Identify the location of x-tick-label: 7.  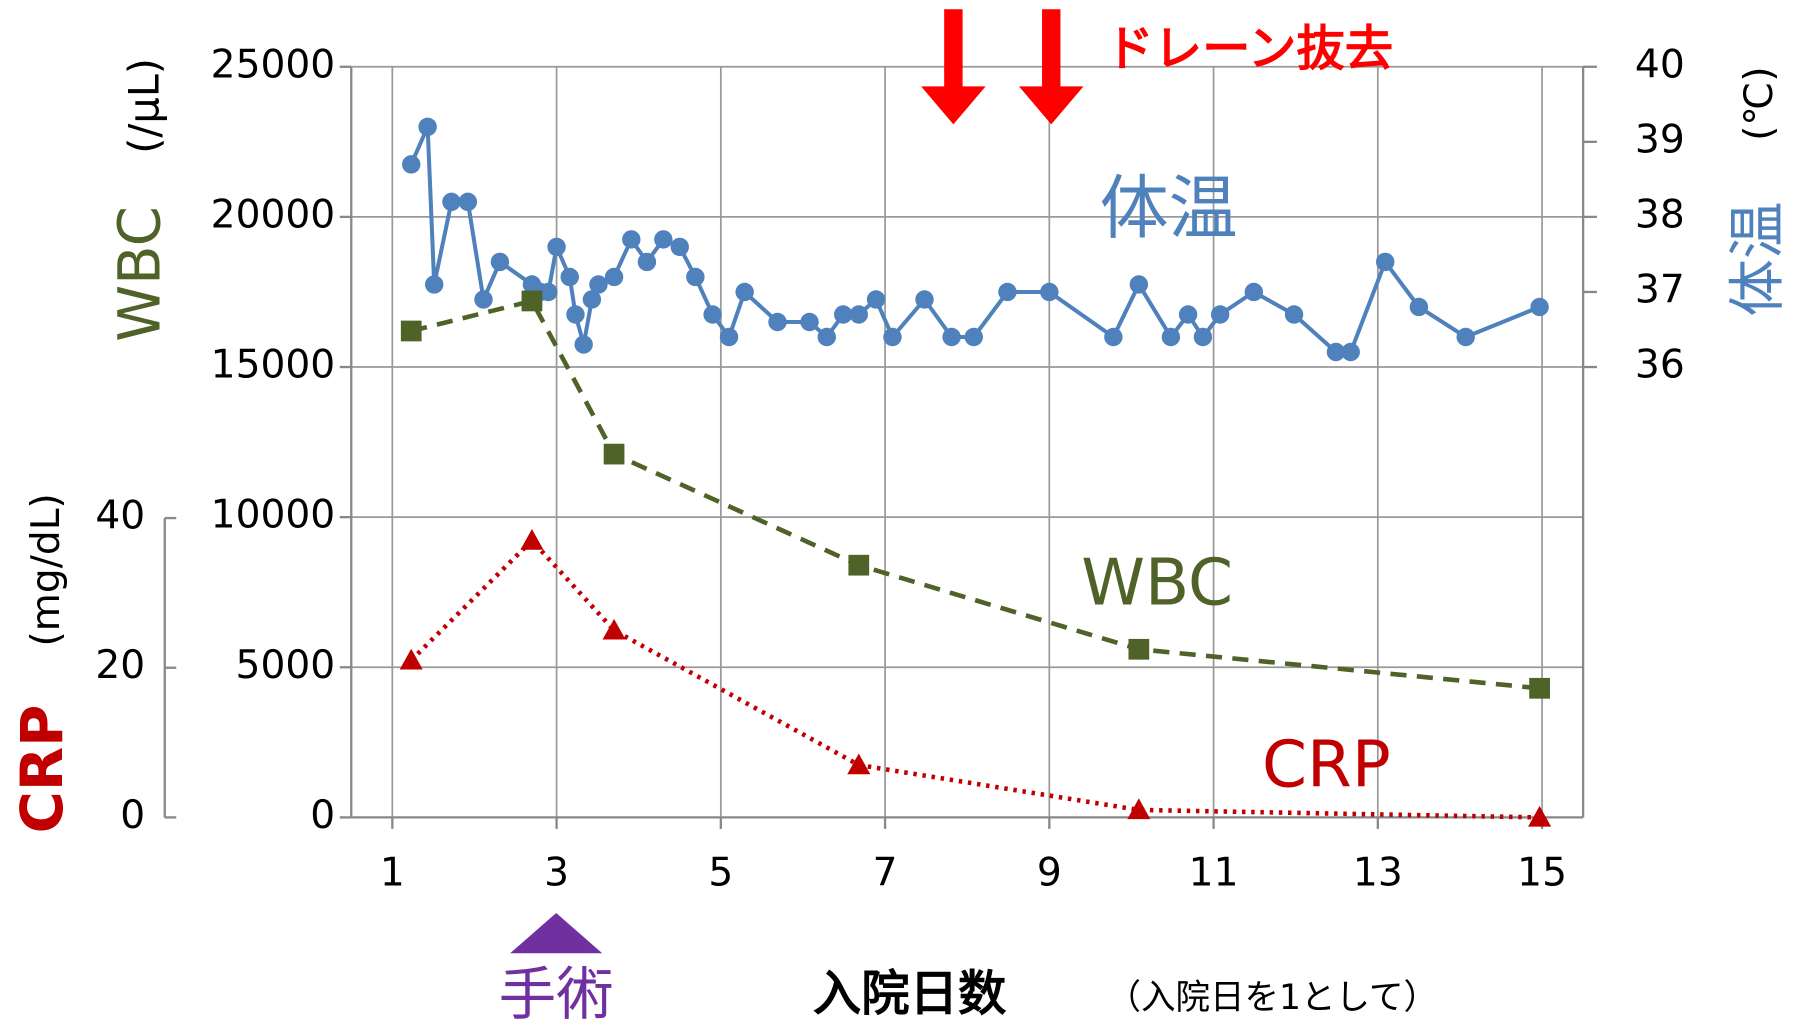
(885, 872).